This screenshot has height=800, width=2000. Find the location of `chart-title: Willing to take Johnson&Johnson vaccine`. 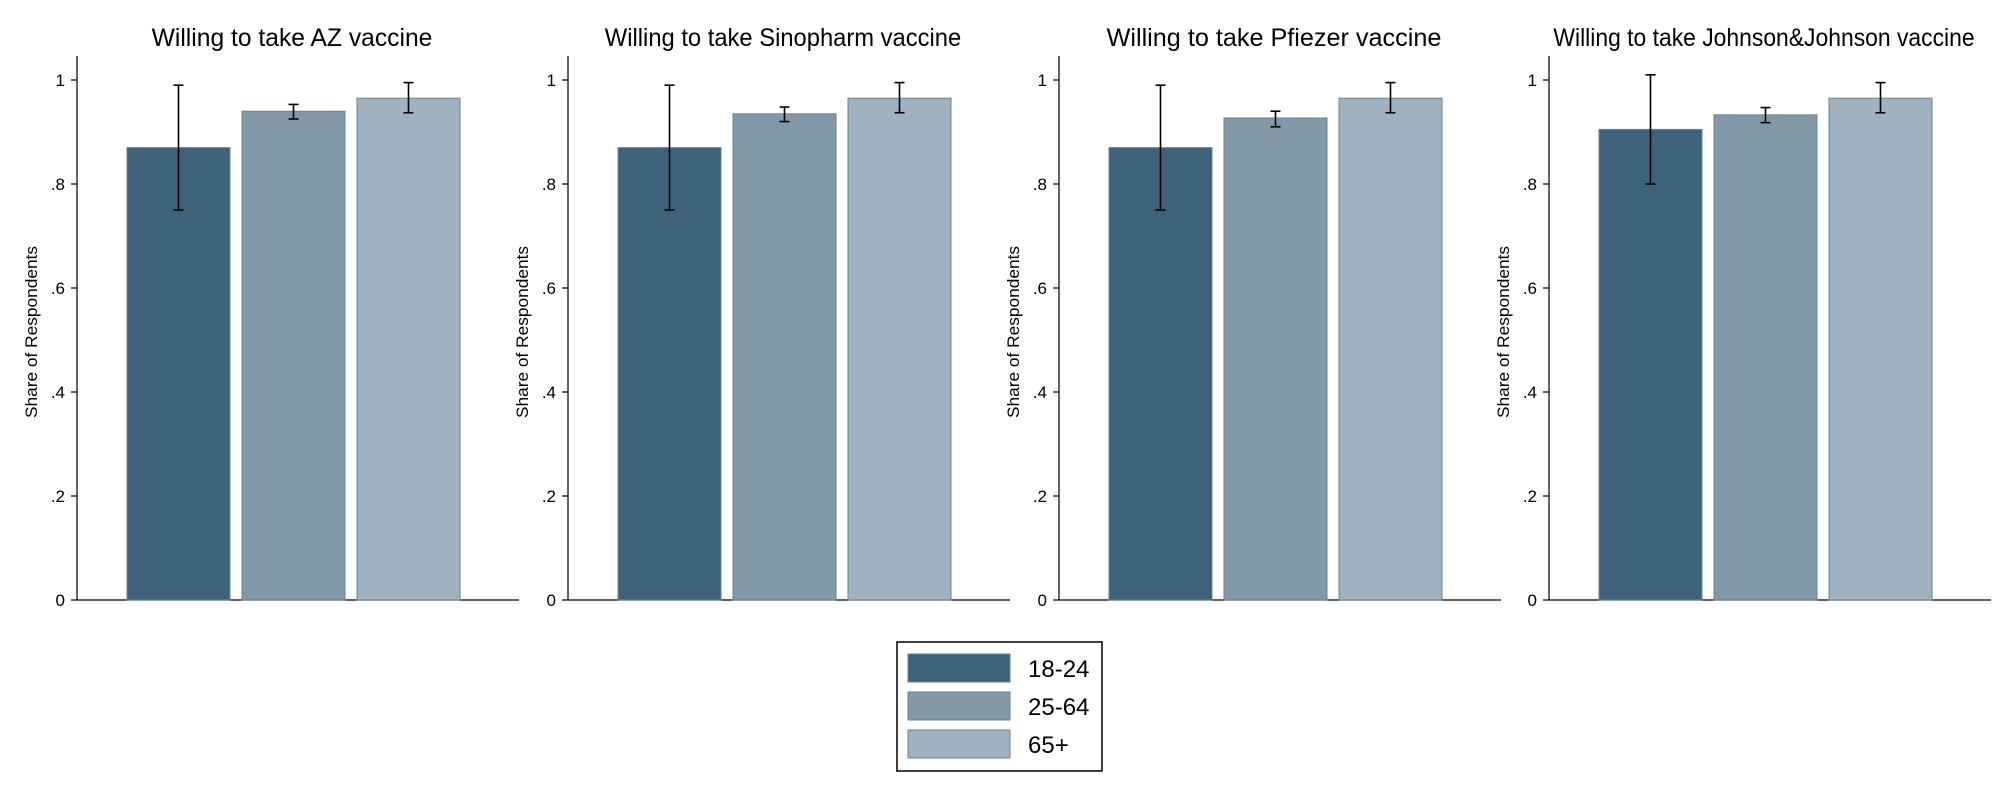

chart-title: Willing to take Johnson&Johnson vaccine is located at coordinates (1763, 38).